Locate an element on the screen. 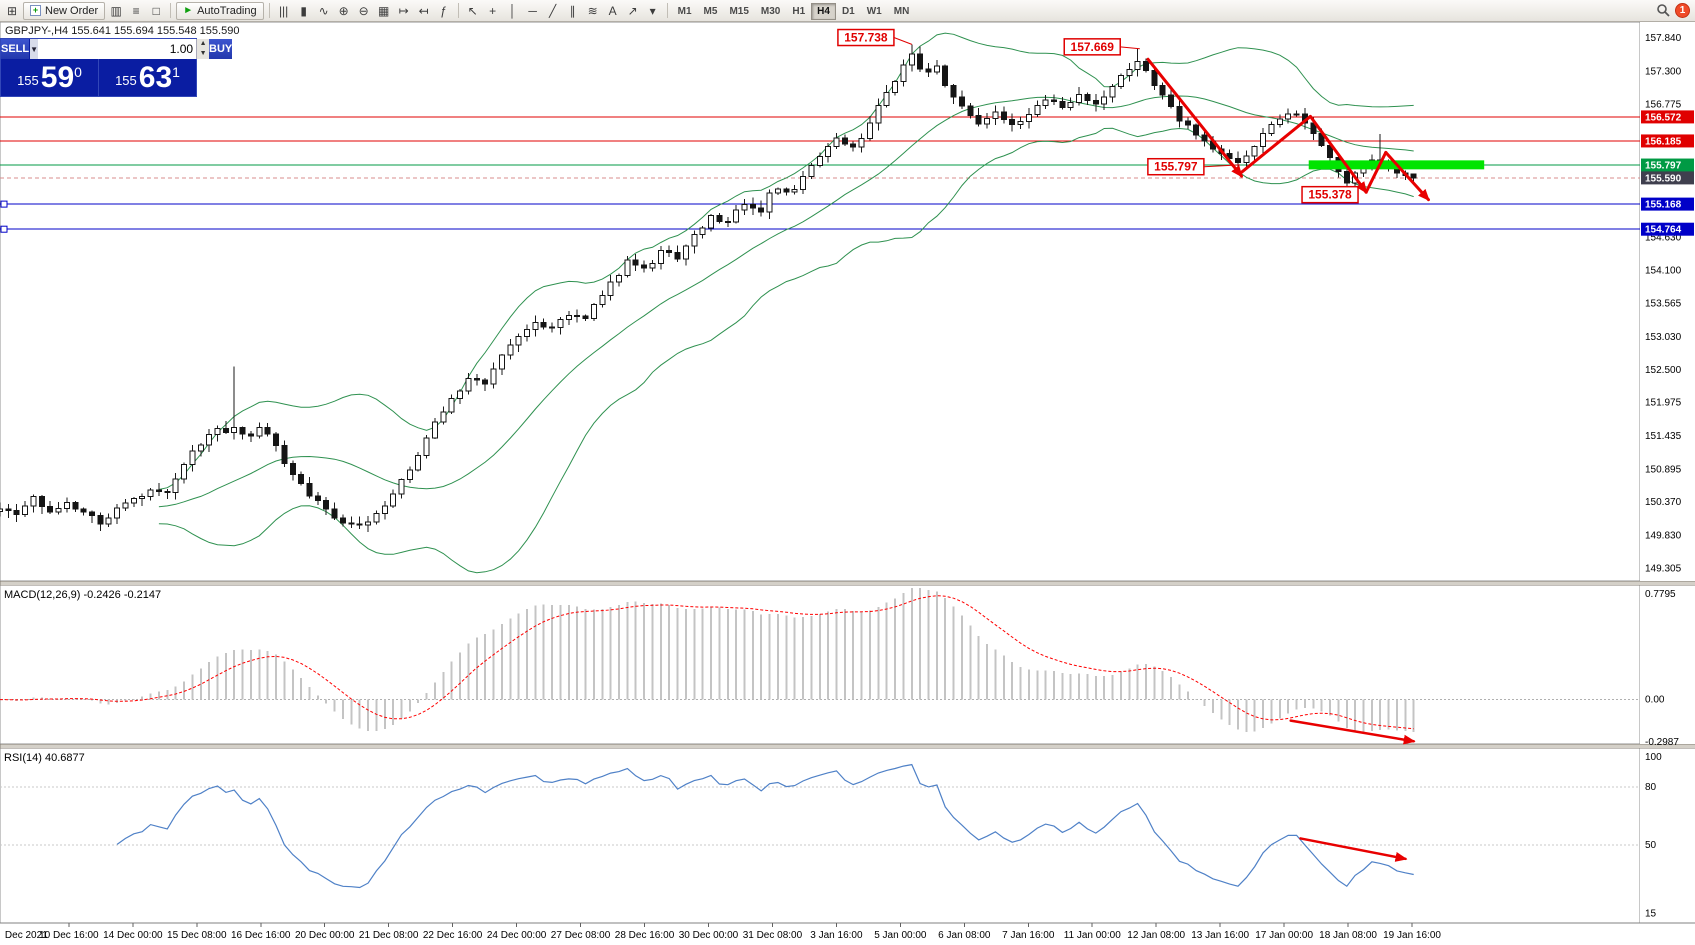 The width and height of the screenshot is (1695, 945). svg-text: 151.435 is located at coordinates (1663, 436).